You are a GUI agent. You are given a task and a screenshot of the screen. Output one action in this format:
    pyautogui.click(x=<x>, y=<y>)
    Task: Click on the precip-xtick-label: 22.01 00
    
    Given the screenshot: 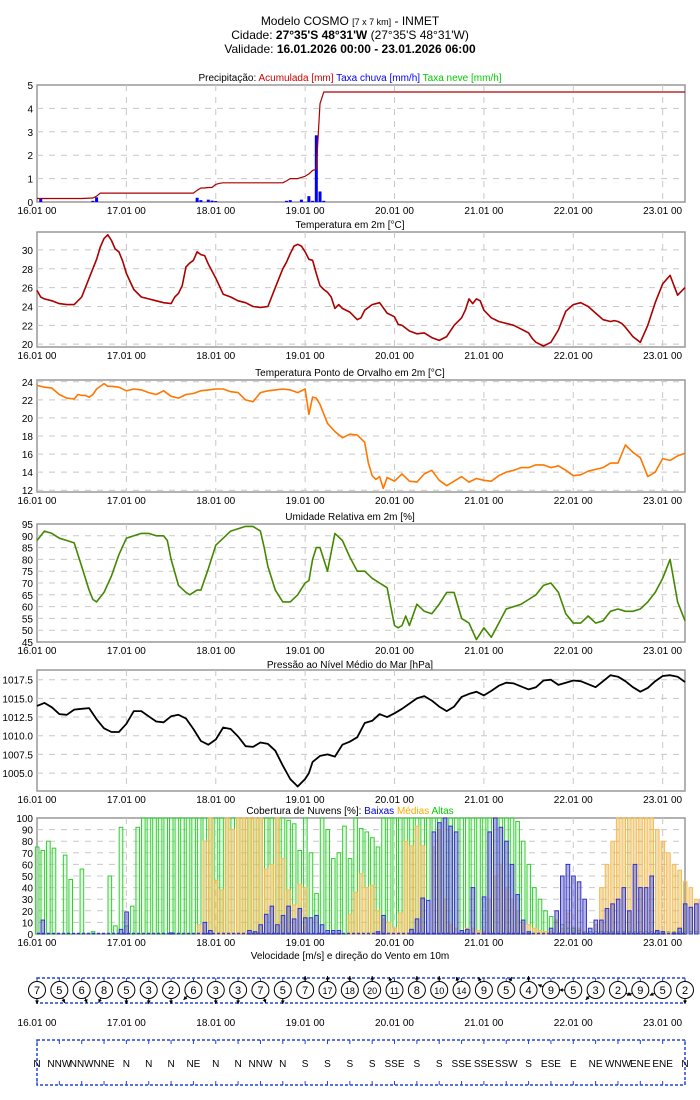 What is the action you would take?
    pyautogui.click(x=573, y=211)
    